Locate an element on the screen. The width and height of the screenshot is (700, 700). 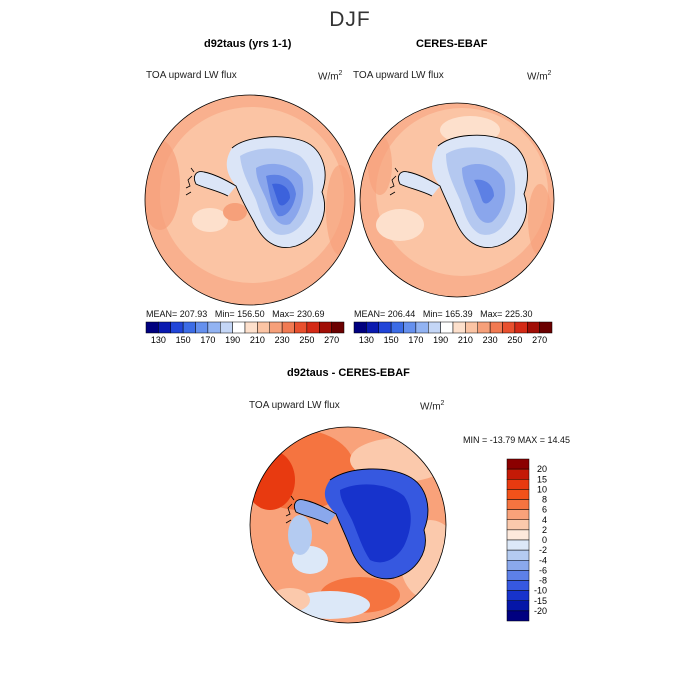
panel-2-stats: MEAN= 206.44 Min= 165.39 Max= 225.30 is located at coordinates (443, 314).